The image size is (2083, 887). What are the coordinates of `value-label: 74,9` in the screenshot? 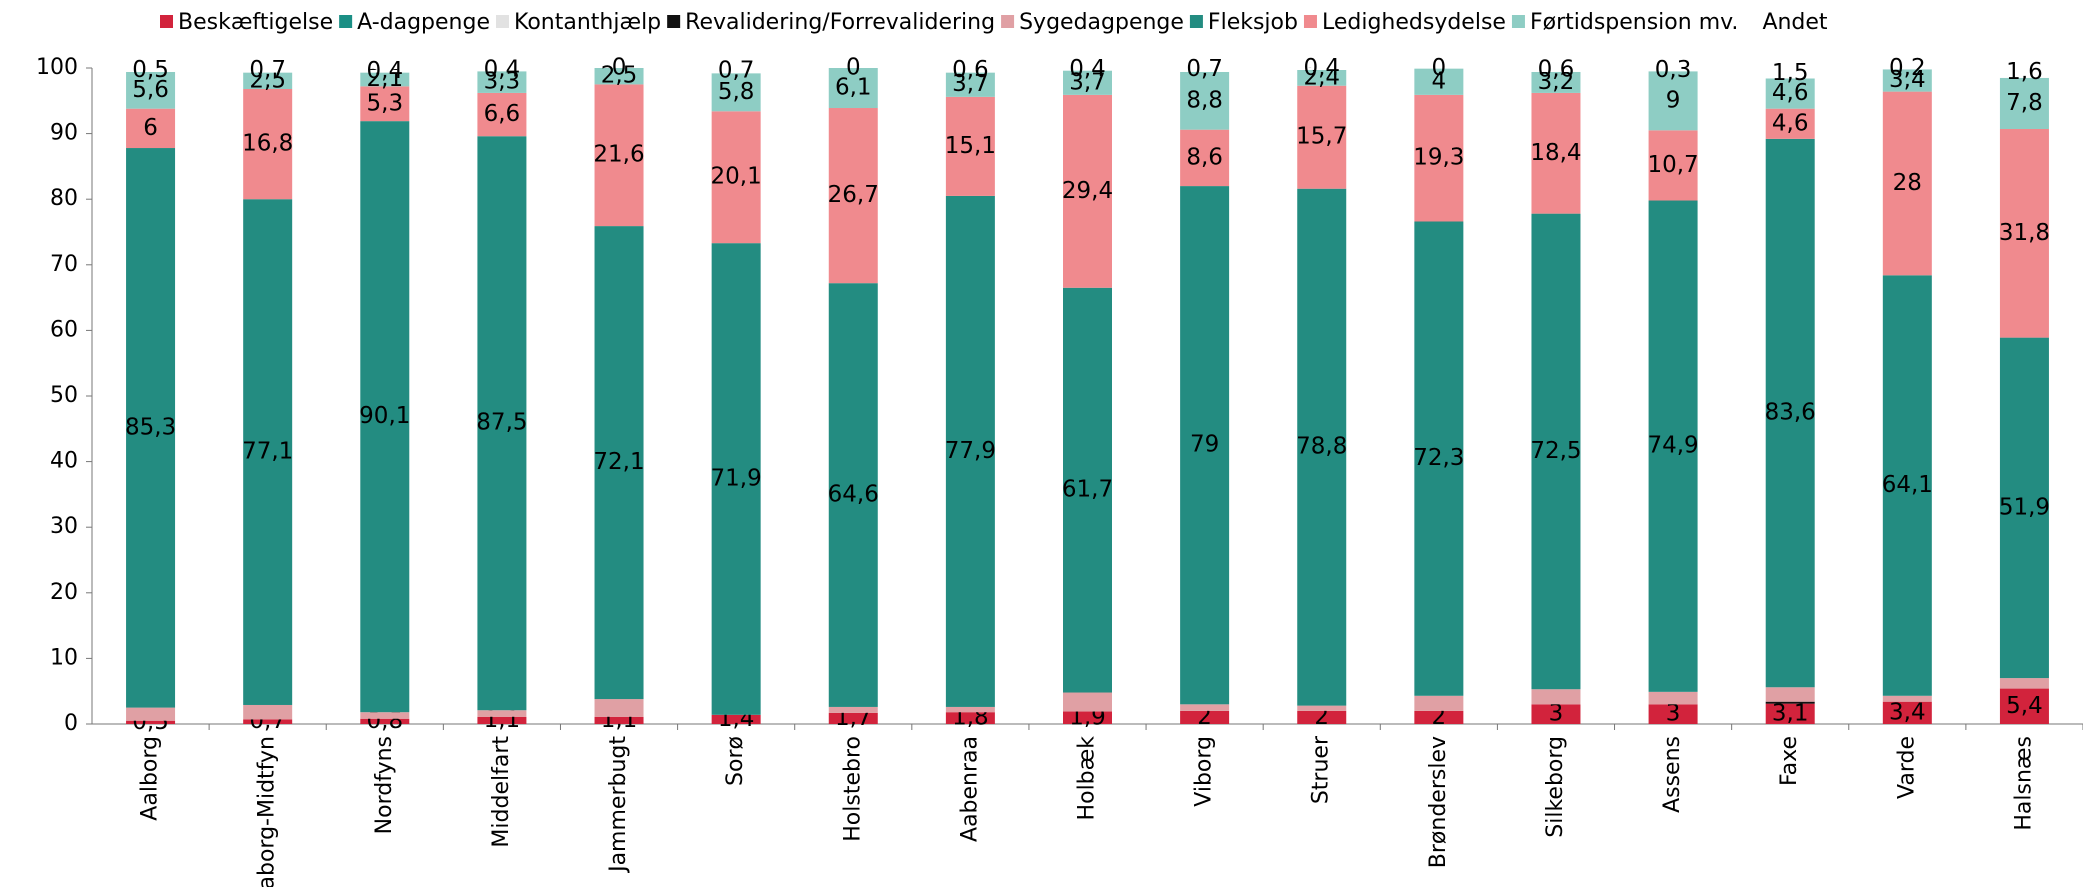 It's located at (1672, 446).